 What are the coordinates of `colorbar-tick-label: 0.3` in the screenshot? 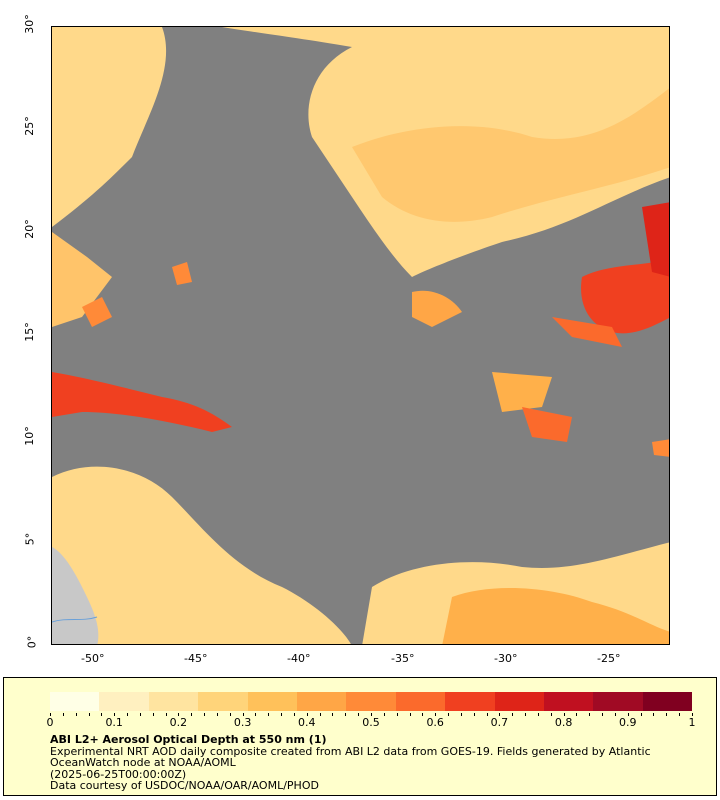 It's located at (242, 722).